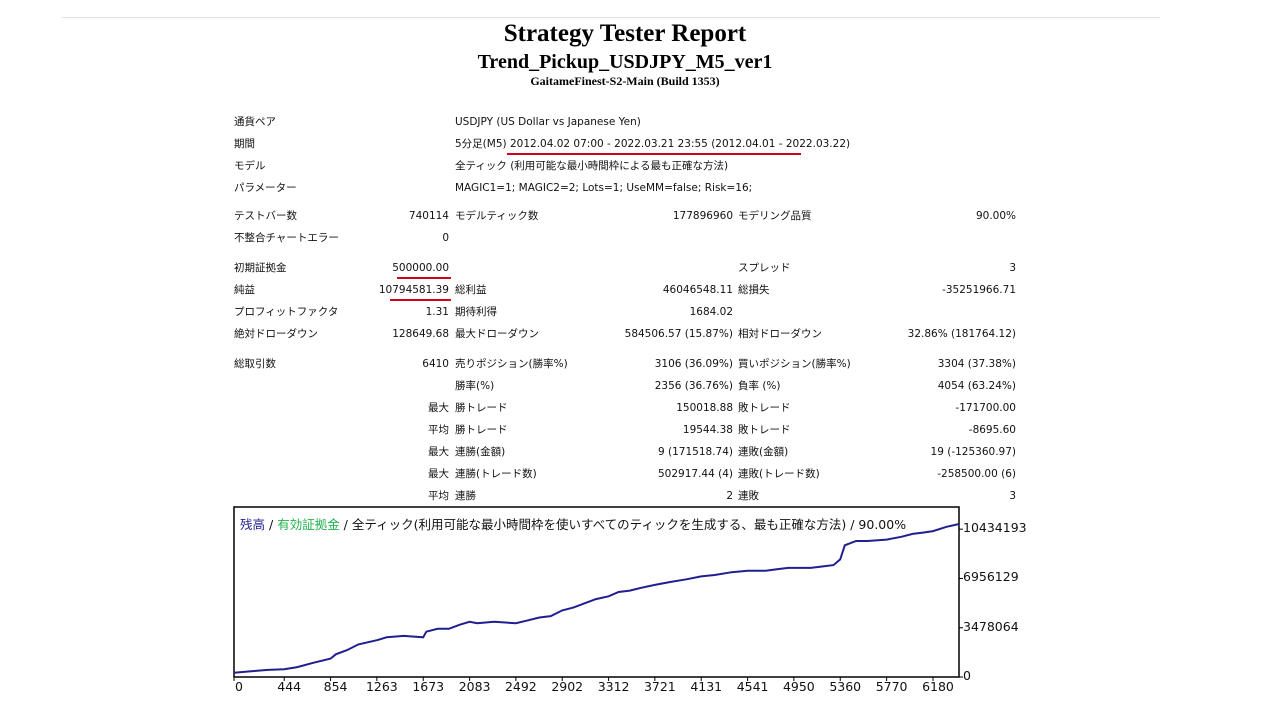 The image size is (1280, 720). I want to click on y-tick-label: 0, so click(967, 675).